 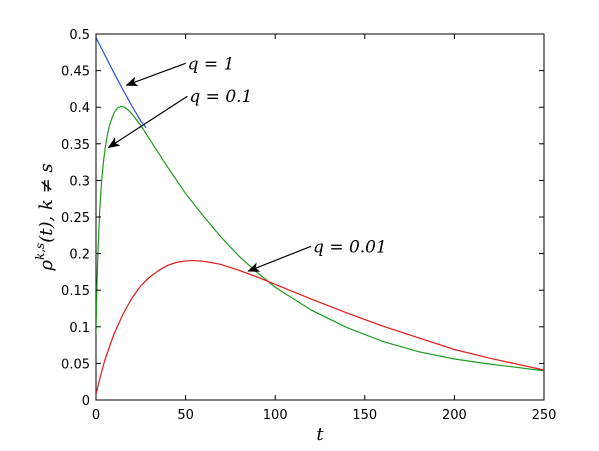 What do you see at coordinates (75, 145) in the screenshot?
I see `y-tick-label: 0.35` at bounding box center [75, 145].